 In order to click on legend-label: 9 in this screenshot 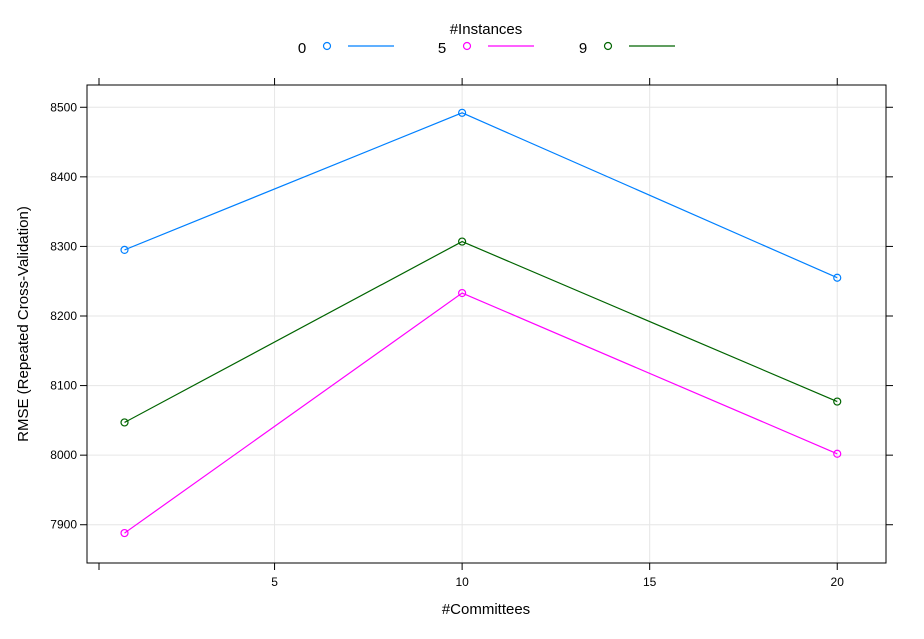, I will do `click(583, 48)`.